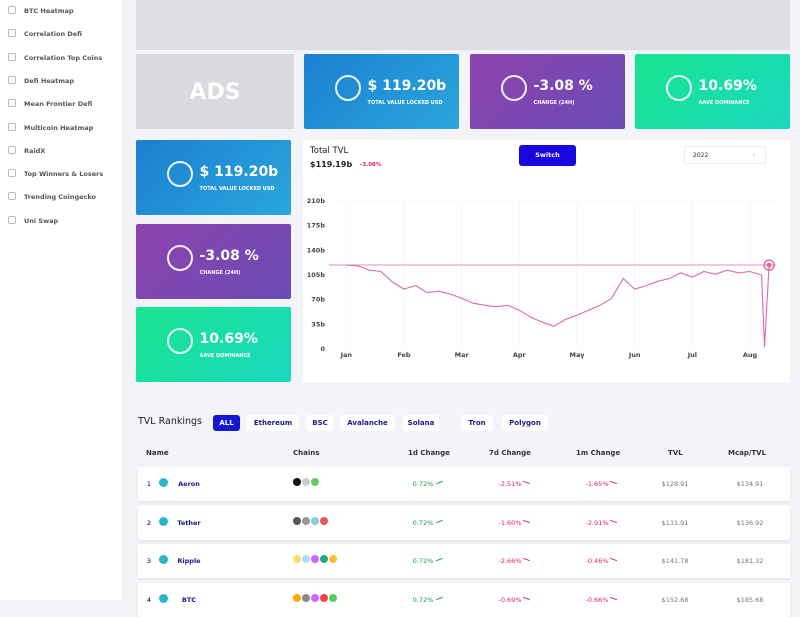  Describe the element at coordinates (45, 33) in the screenshot. I see `sidebar-item: Correlation Defi` at that location.